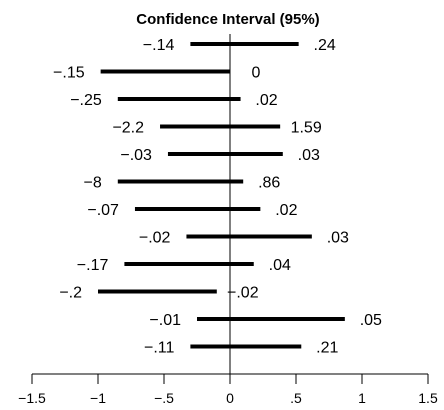 The image size is (444, 410). What do you see at coordinates (70, 293) in the screenshot?
I see `interval-low-label: −.2` at bounding box center [70, 293].